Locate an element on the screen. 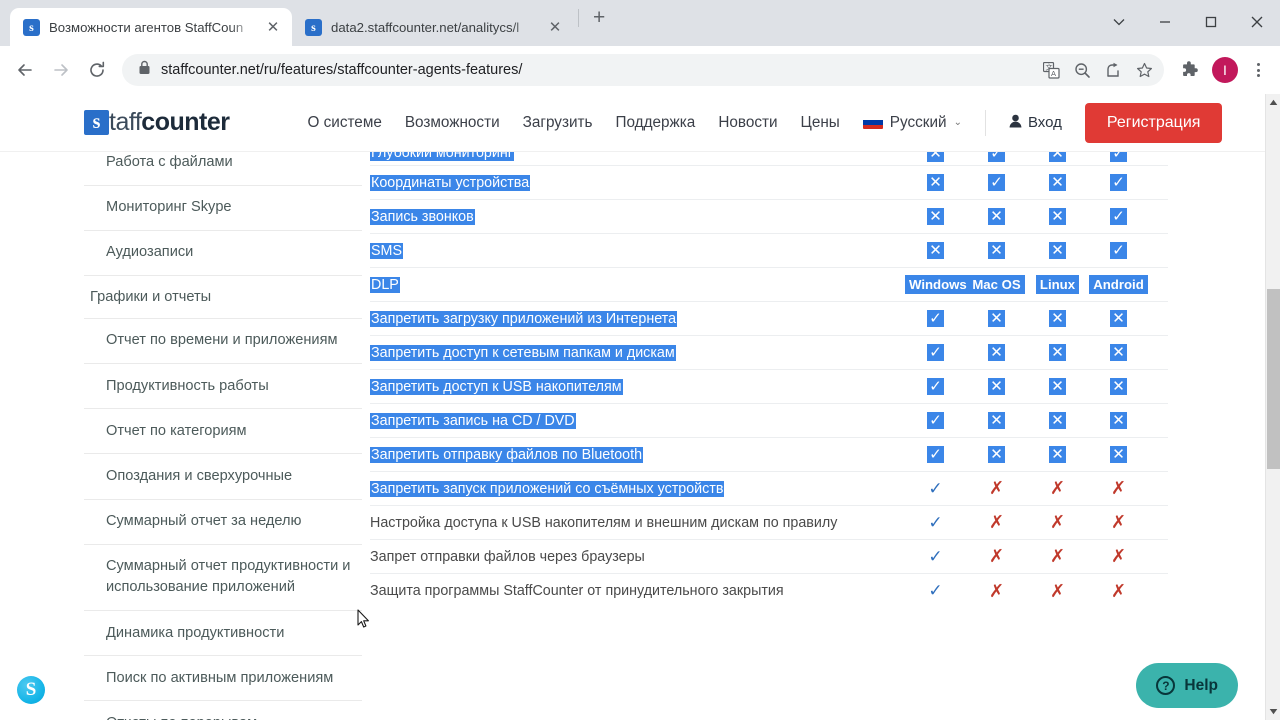 The height and width of the screenshot is (720, 1280). sidebar-item-app-search: Поиск по активным приложениям is located at coordinates (223, 679).